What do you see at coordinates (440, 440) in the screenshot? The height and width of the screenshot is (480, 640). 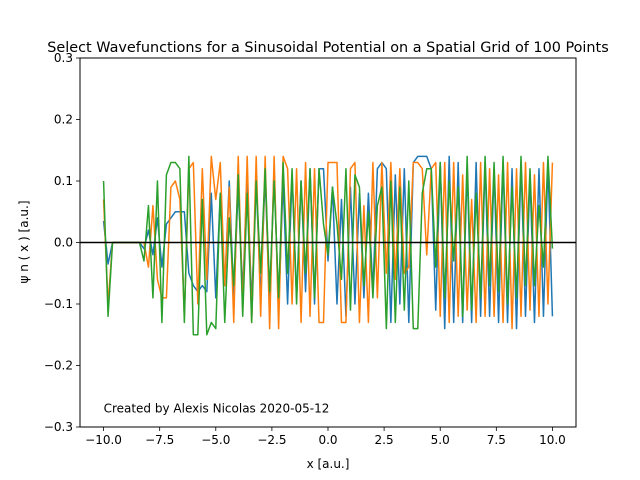 I see `x-tick-label: 5.0` at bounding box center [440, 440].